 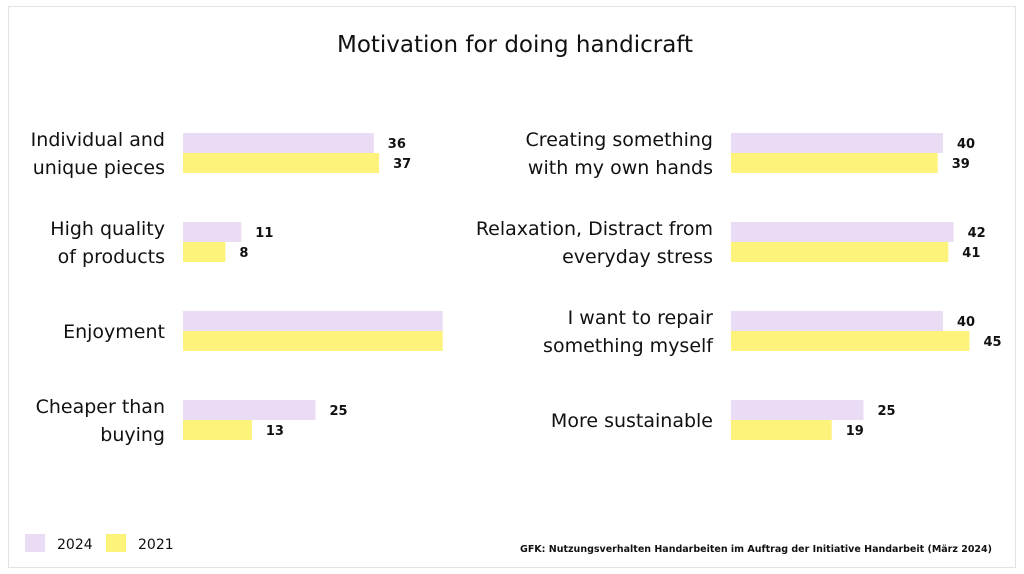 What do you see at coordinates (628, 332) in the screenshot?
I see `category-label: I want to repair something myself` at bounding box center [628, 332].